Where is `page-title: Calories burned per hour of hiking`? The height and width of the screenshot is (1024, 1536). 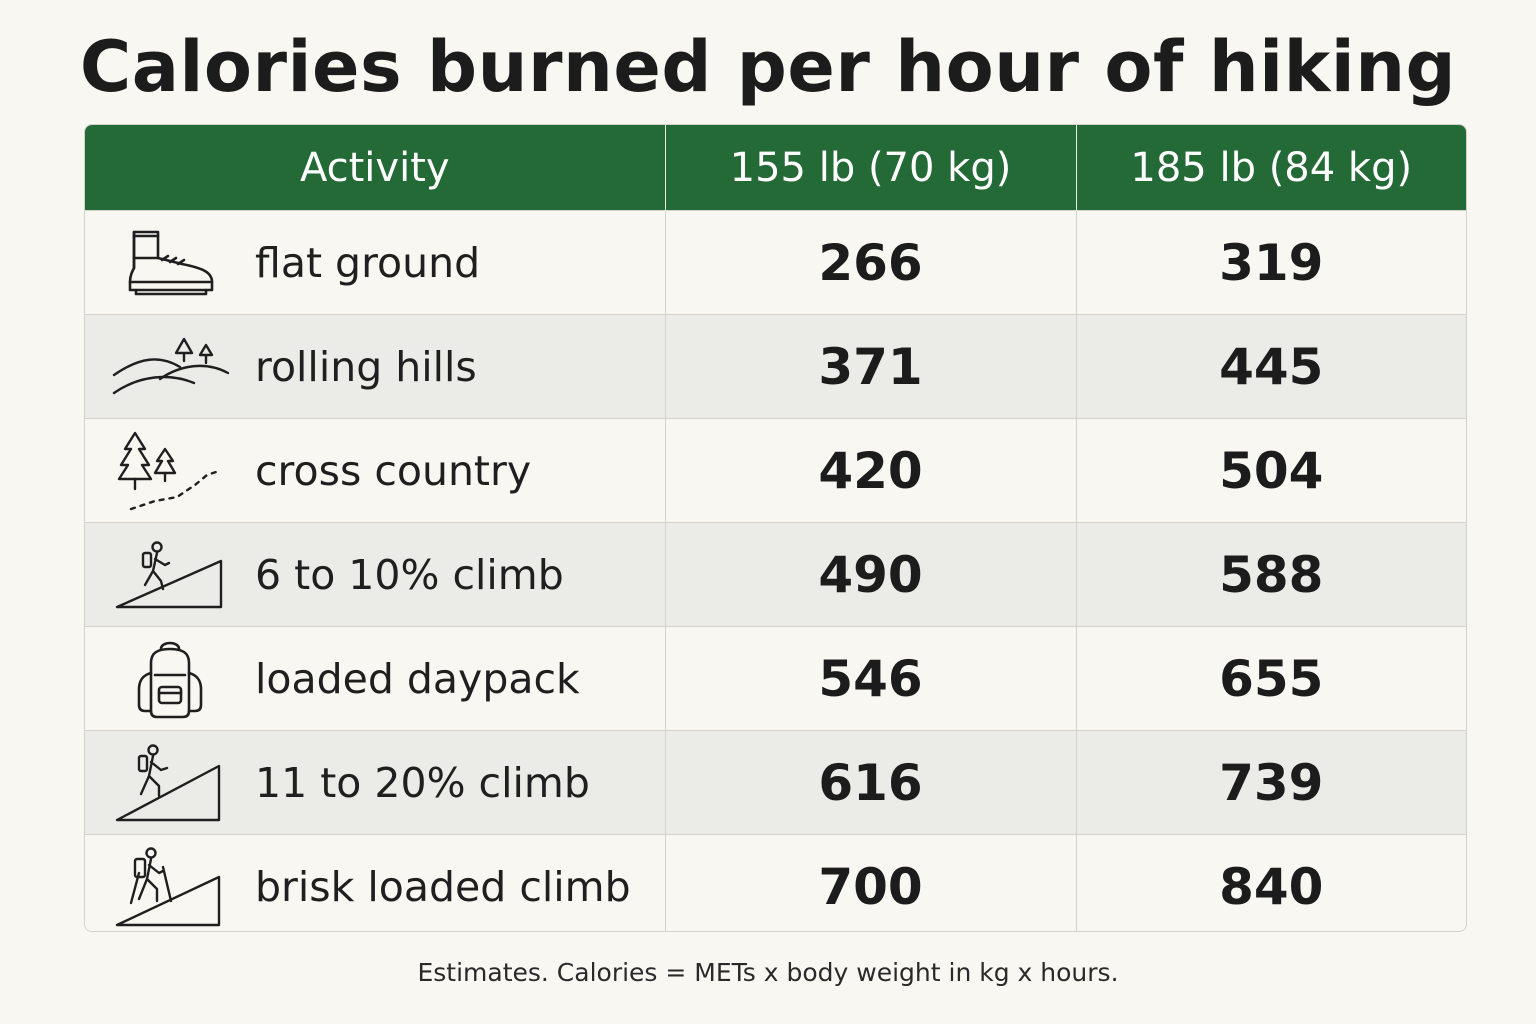 page-title: Calories burned per hour of hiking is located at coordinates (768, 67).